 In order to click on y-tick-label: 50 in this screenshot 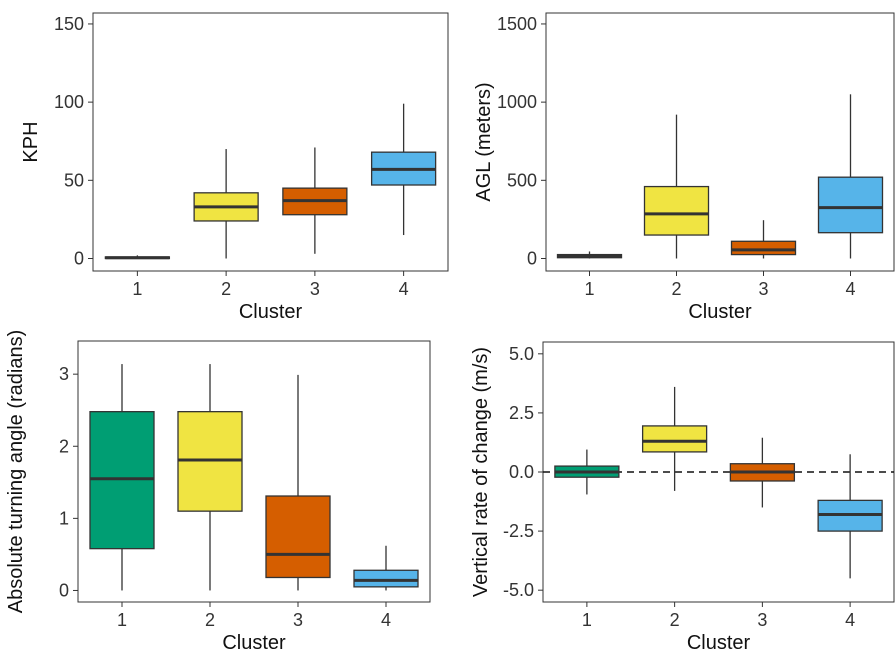, I will do `click(74, 180)`.